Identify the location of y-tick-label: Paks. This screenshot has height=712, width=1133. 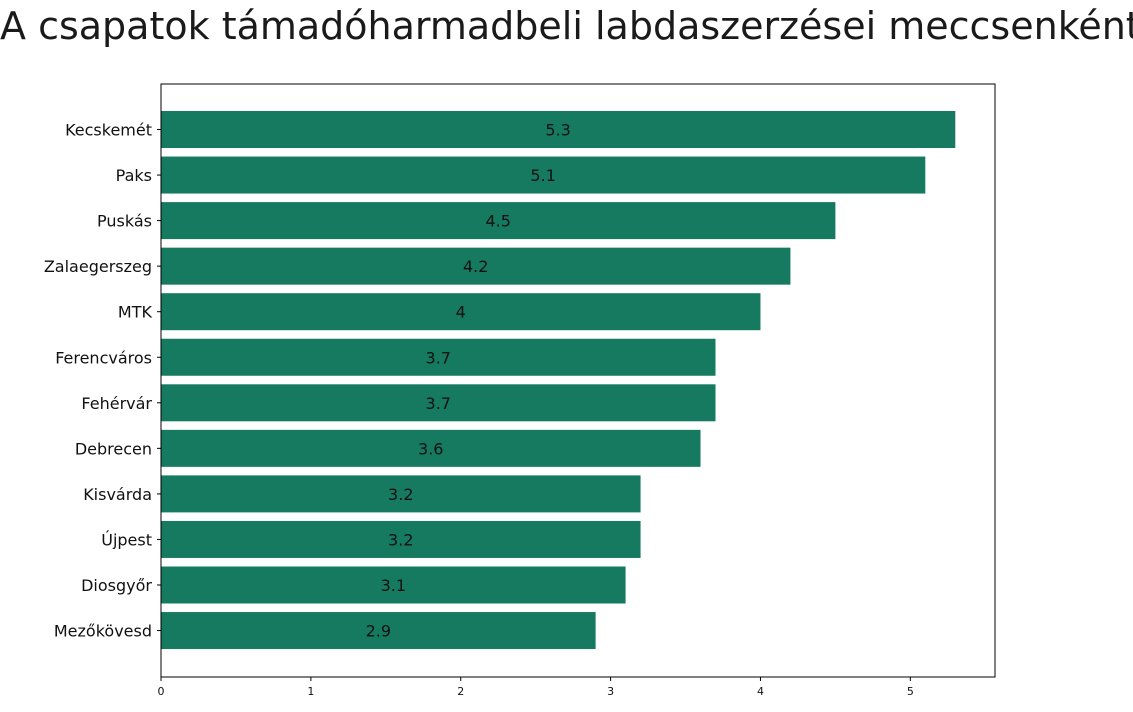
(134, 175).